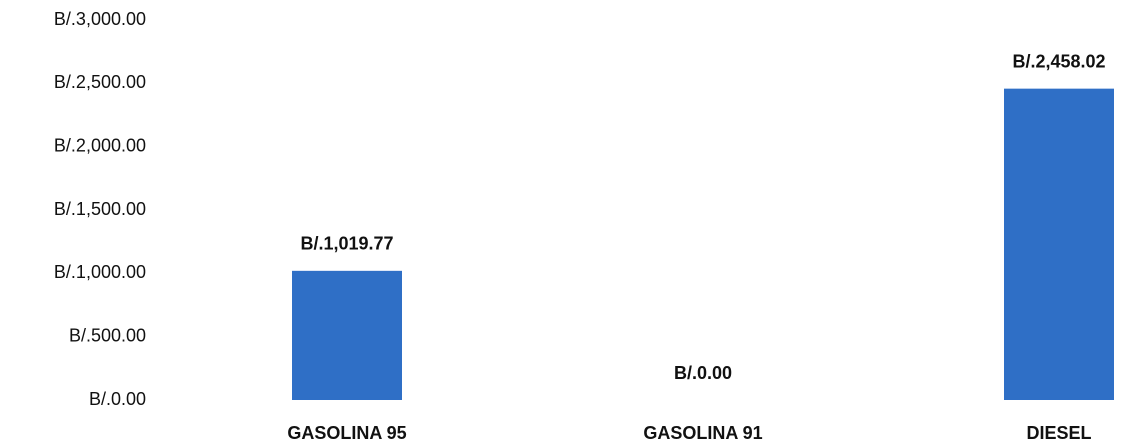  I want to click on value-label: B/.0.00, so click(703, 373).